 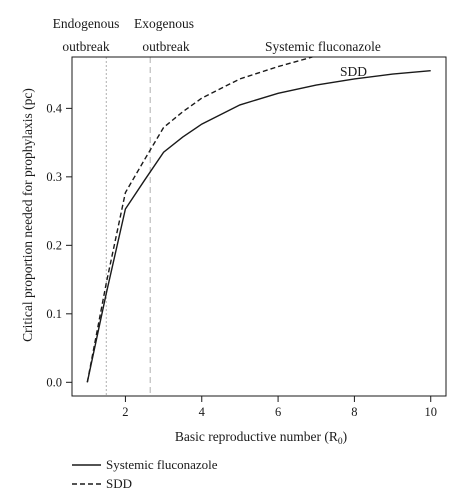 I want to click on x-tick-label: 4, so click(x=202, y=412).